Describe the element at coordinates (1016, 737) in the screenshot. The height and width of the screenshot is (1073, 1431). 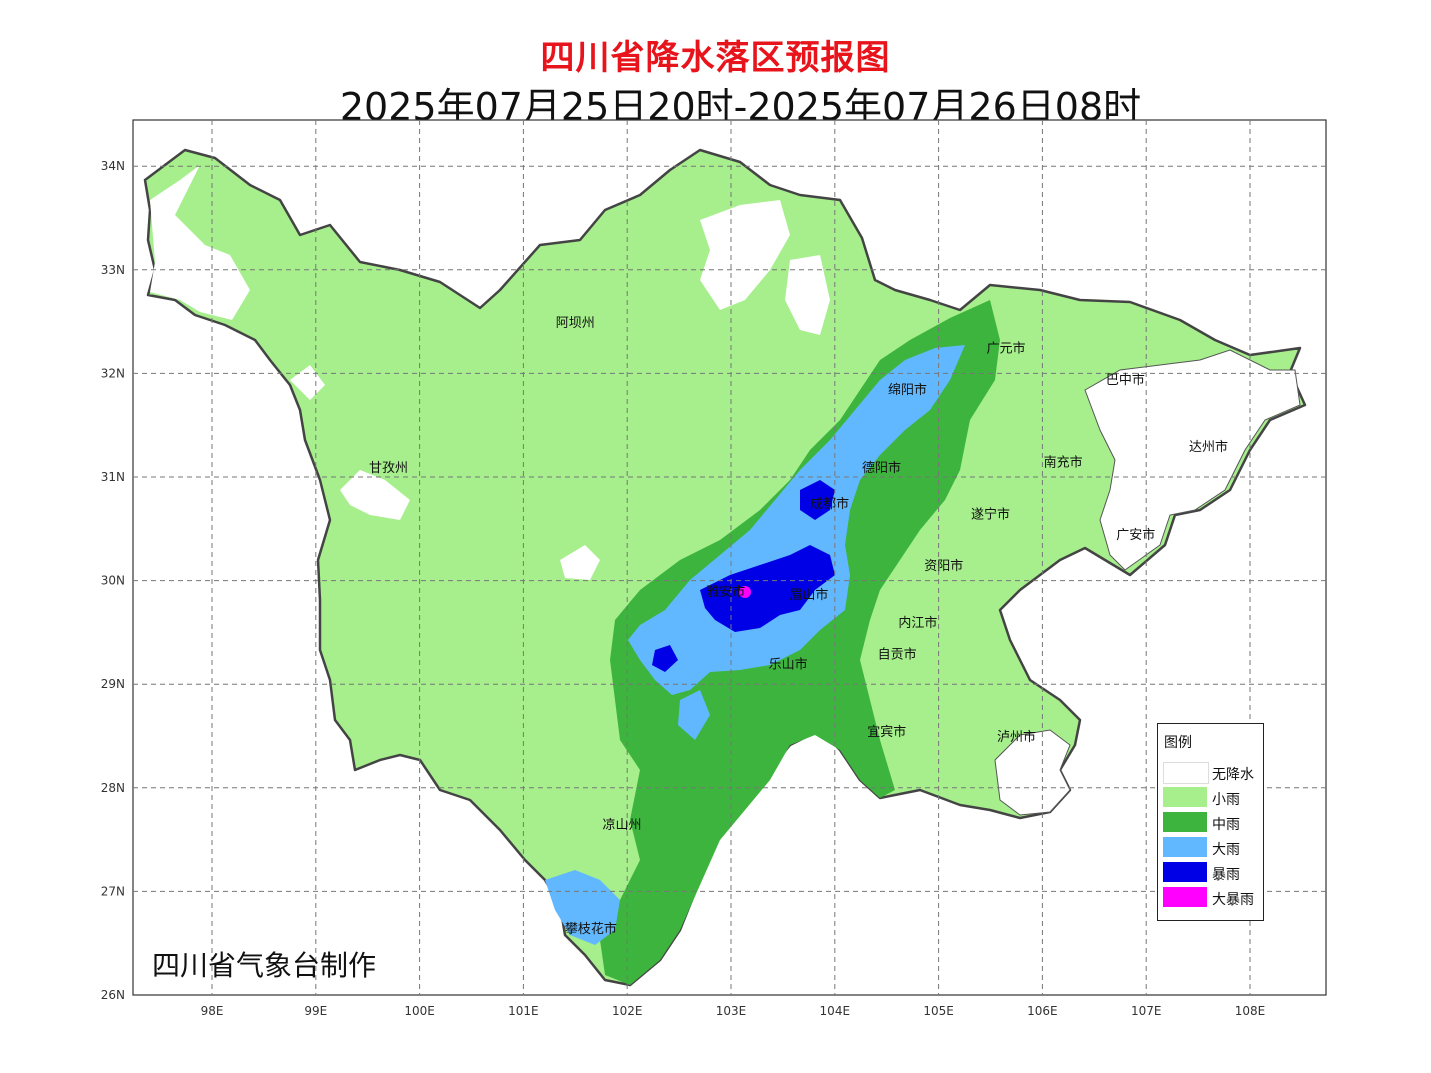
I see `city-label: 泸州市` at that location.